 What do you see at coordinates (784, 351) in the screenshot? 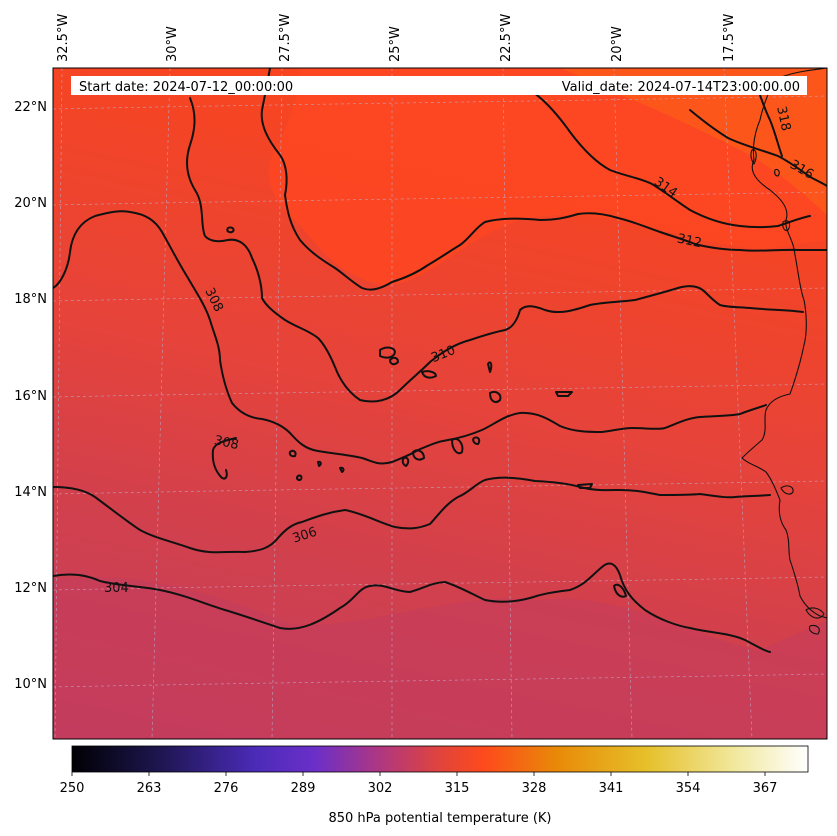
I see `coastline` at bounding box center [784, 351].